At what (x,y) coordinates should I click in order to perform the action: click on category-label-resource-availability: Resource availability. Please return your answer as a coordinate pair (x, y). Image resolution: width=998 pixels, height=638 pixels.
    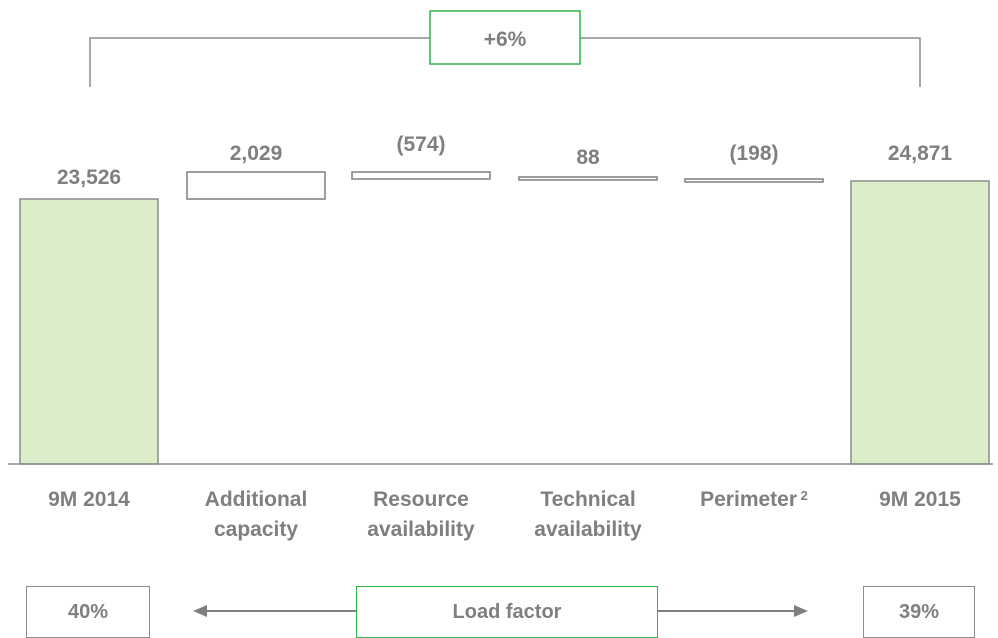
    Looking at the image, I should click on (421, 514).